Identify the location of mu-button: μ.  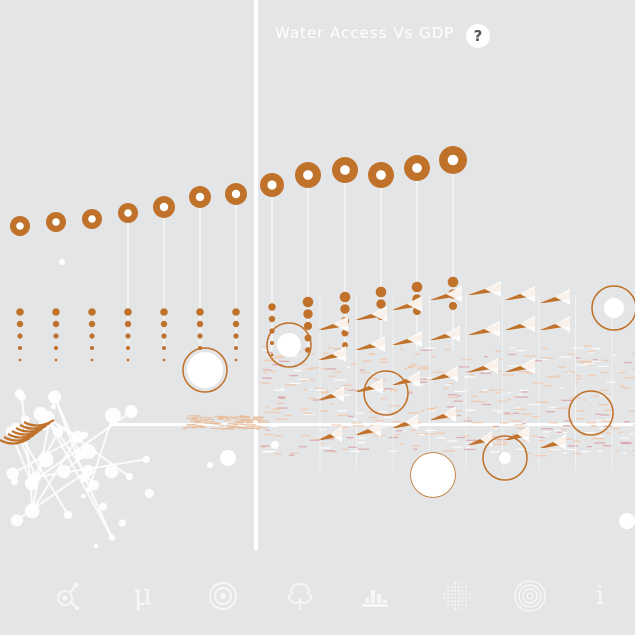
(143, 596).